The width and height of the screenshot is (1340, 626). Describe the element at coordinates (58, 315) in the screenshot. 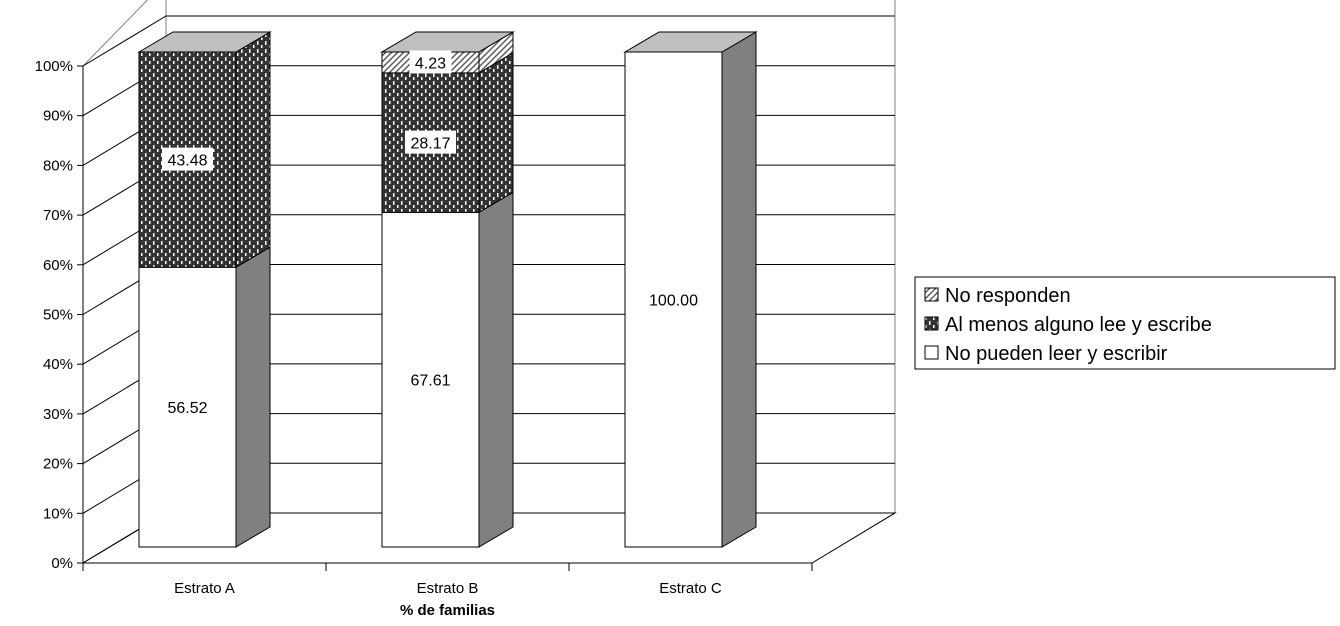

I see `y-tick-label: 50%` at that location.